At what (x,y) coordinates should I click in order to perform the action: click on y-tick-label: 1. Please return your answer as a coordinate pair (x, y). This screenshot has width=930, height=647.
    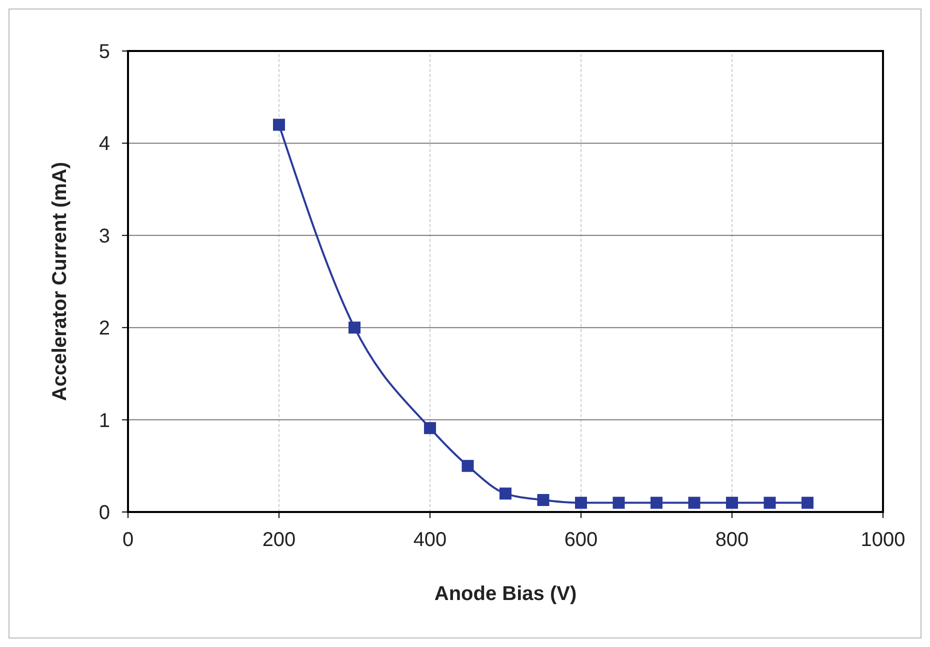
    Looking at the image, I should click on (104, 421).